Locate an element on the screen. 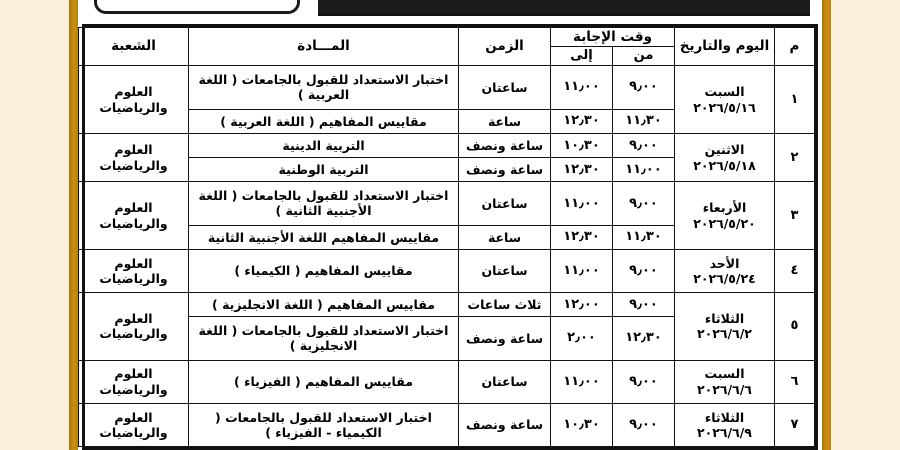 This screenshot has height=450, width=900. column-header-answer-time: وقت الإجابة is located at coordinates (612, 37).